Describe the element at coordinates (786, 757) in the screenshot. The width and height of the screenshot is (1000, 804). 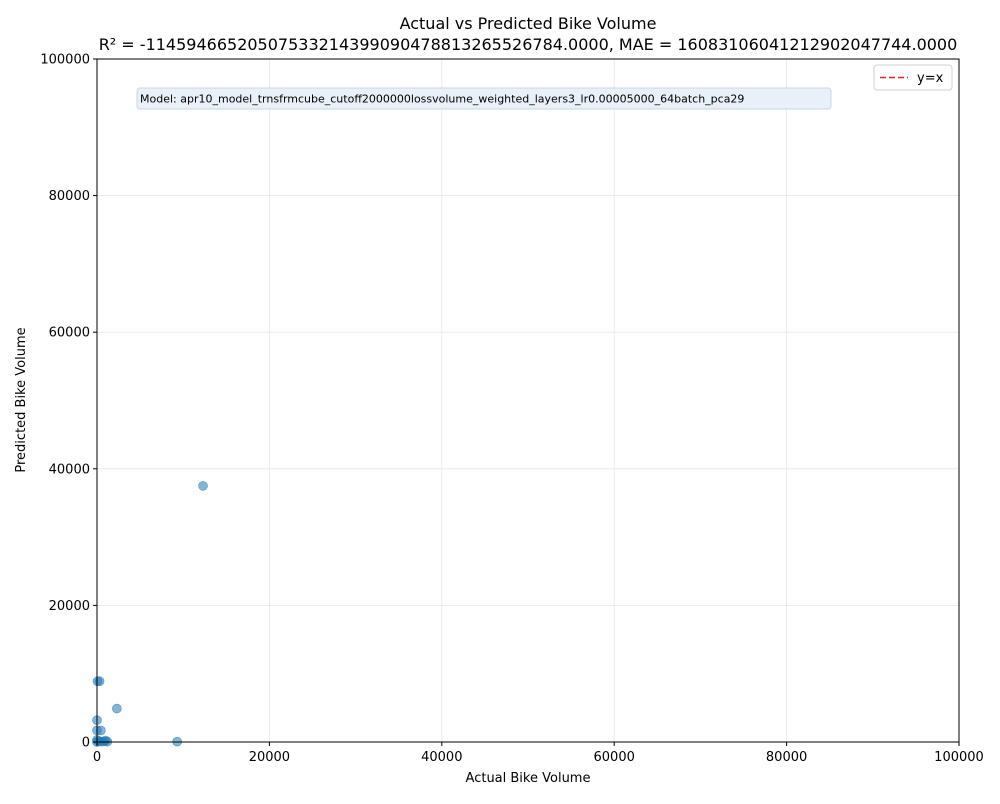
I see `x-tick-label: 80000` at that location.